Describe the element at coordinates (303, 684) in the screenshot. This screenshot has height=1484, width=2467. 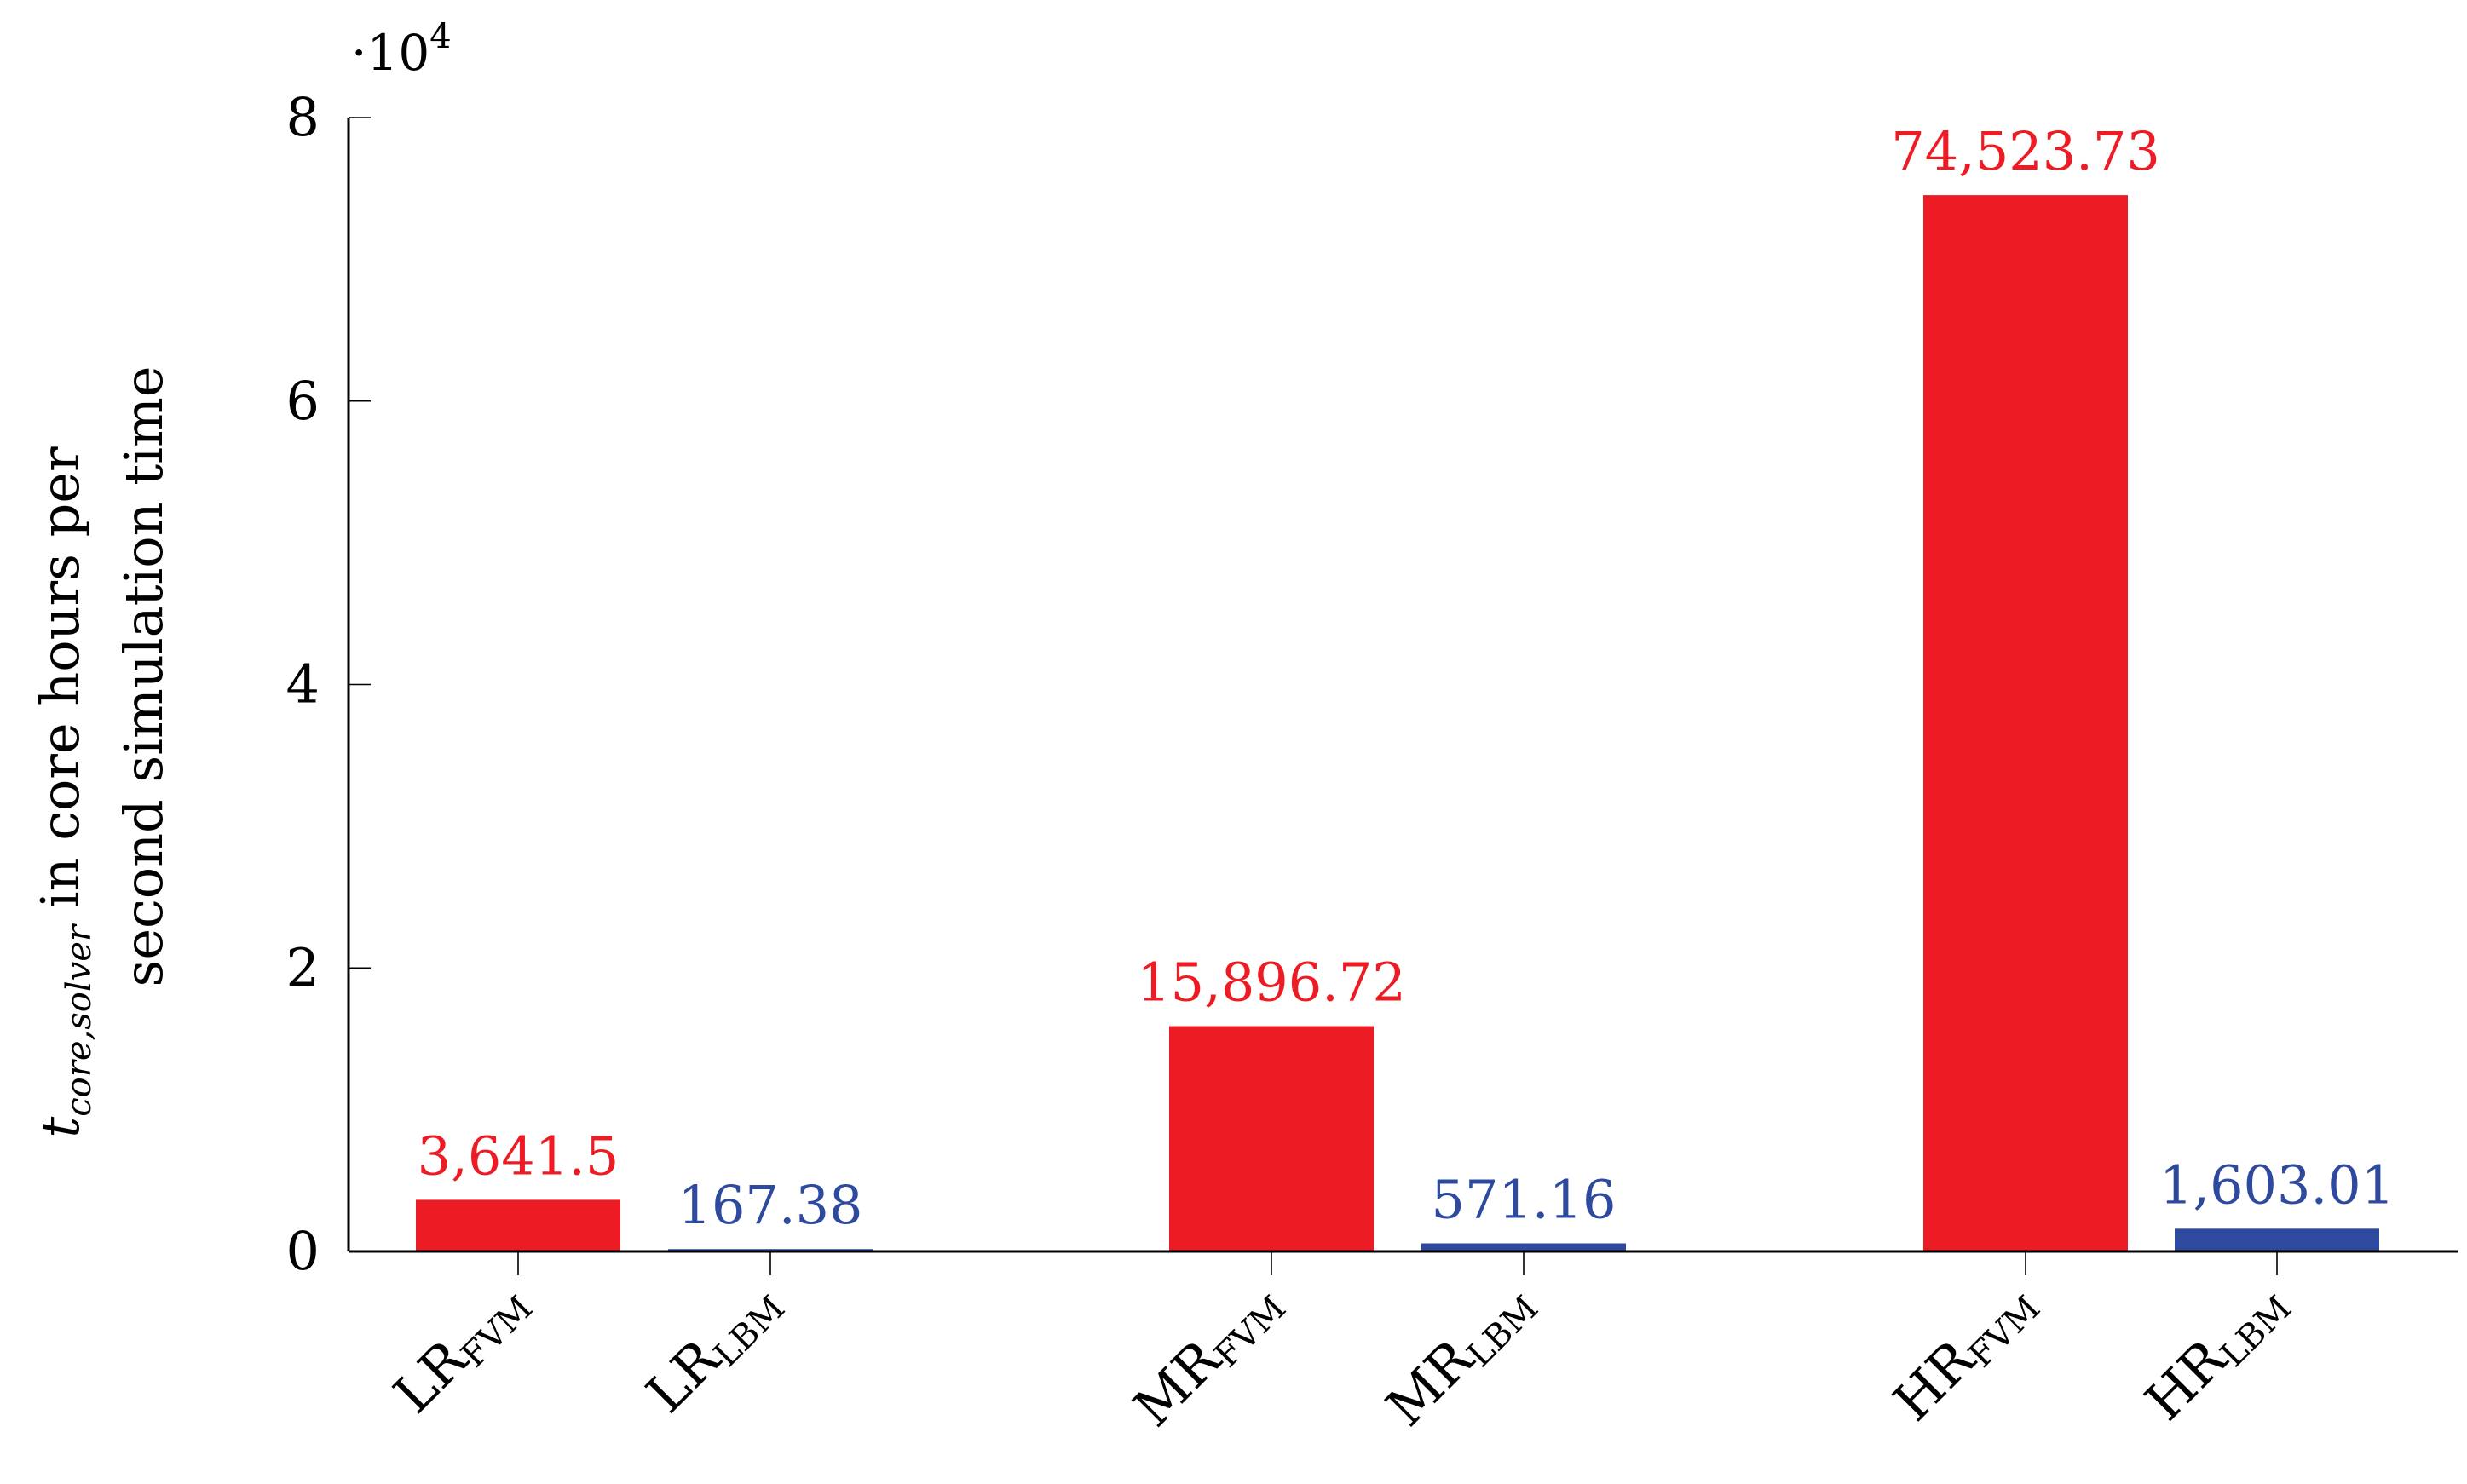
I see `y-tick-label-4: 4` at that location.